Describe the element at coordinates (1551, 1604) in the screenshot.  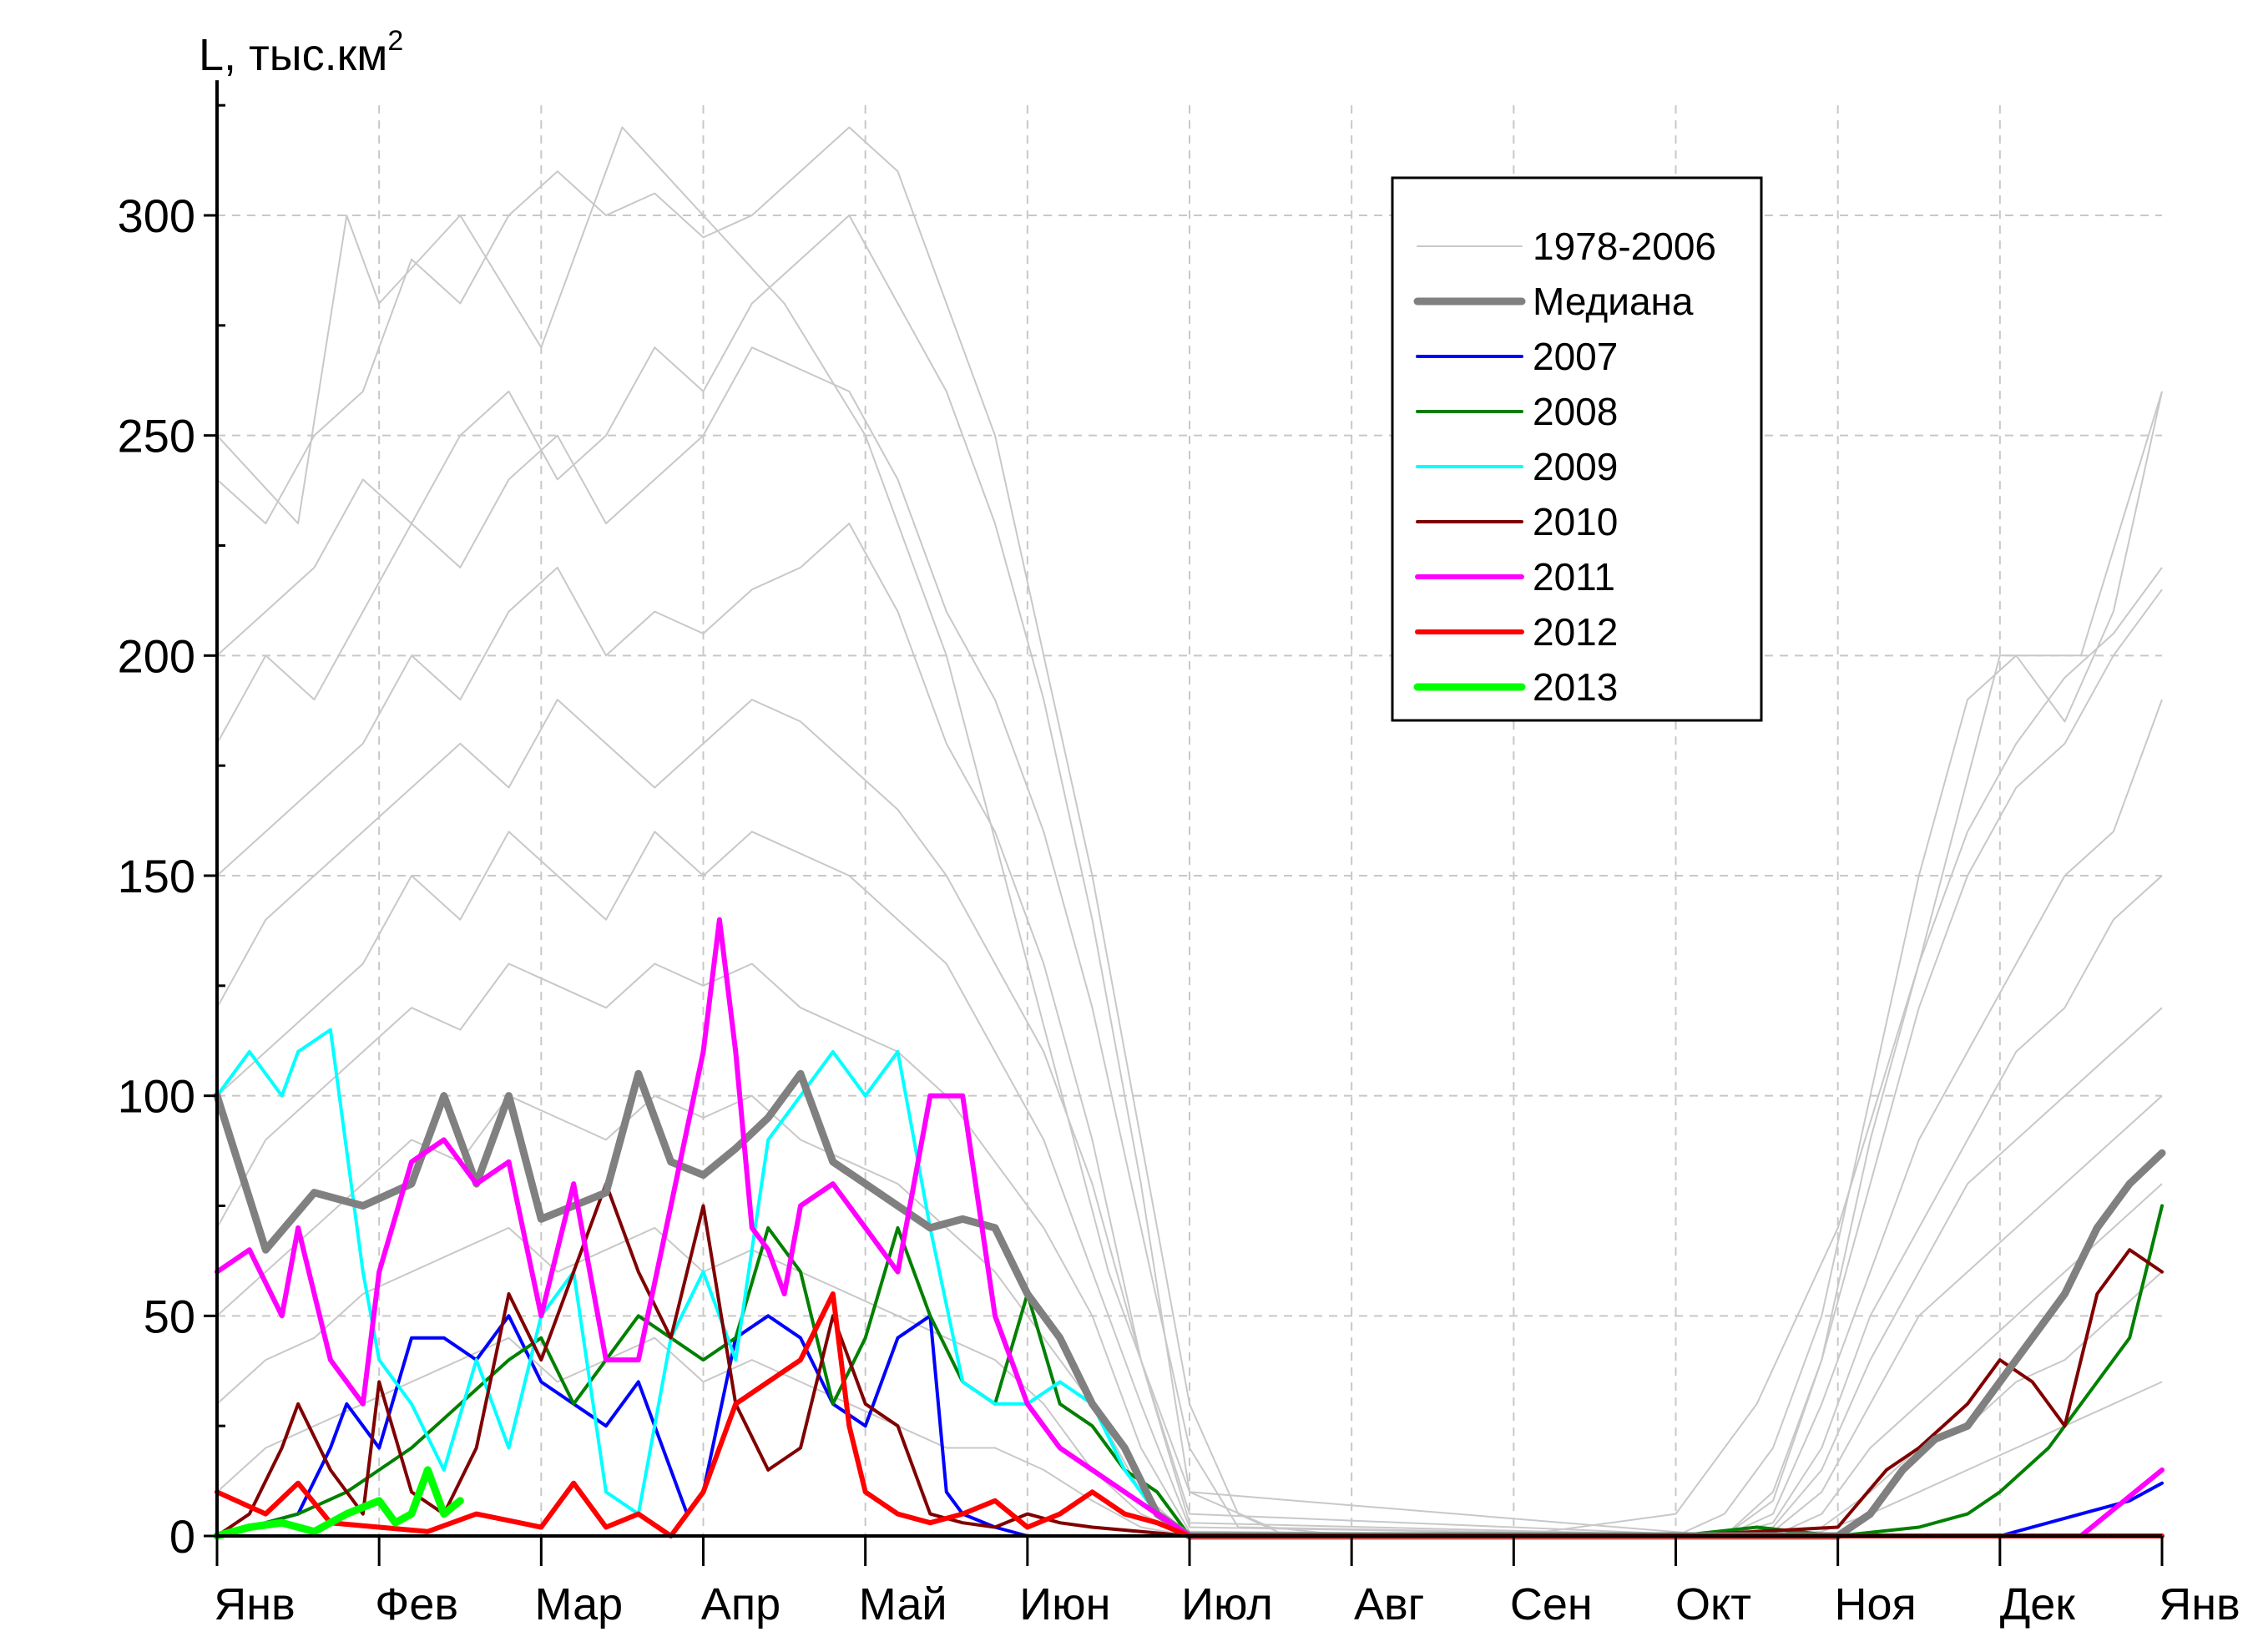
I see `x-tick-label: Сен` at that location.